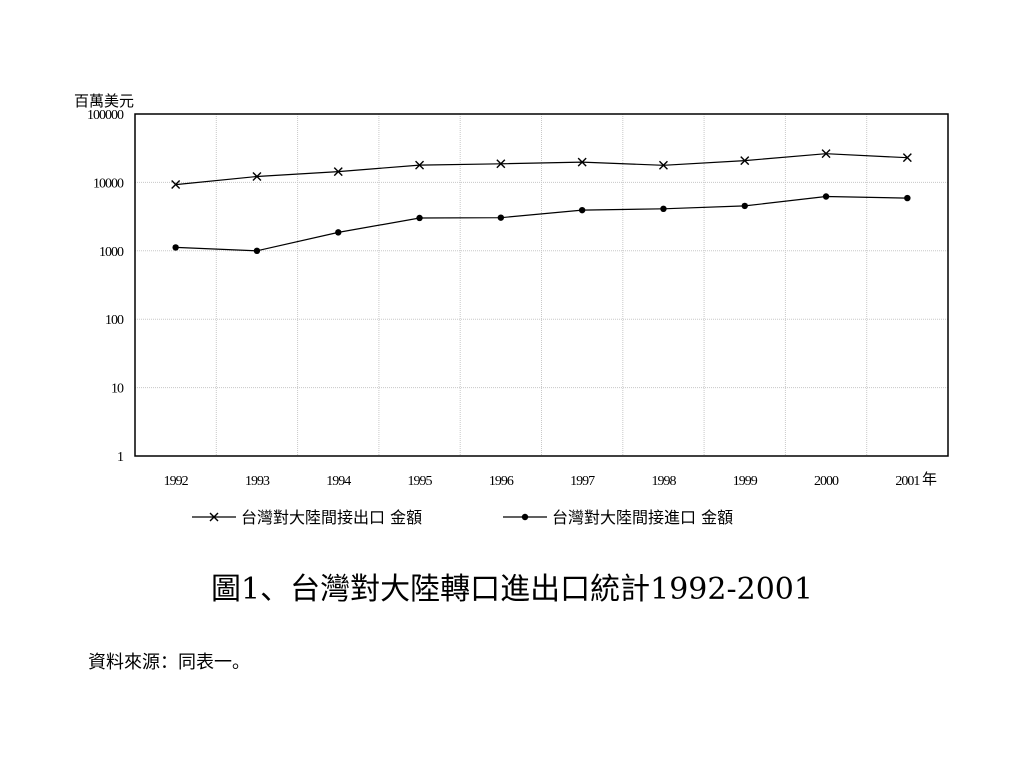 This screenshot has width=1024, height=768. I want to click on legend-item: 台灣對大陸間接進口 金額, so click(618, 517).